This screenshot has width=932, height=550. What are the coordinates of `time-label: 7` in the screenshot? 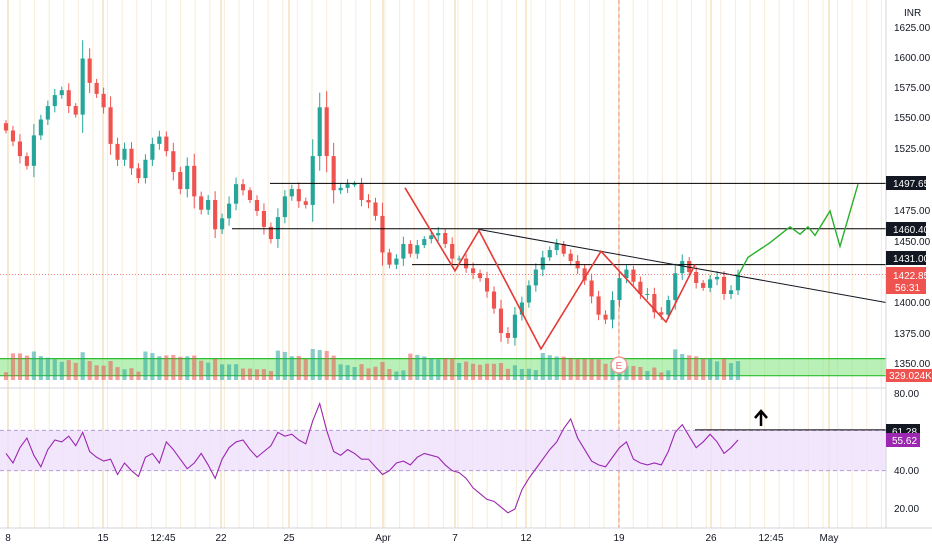 It's located at (455, 538).